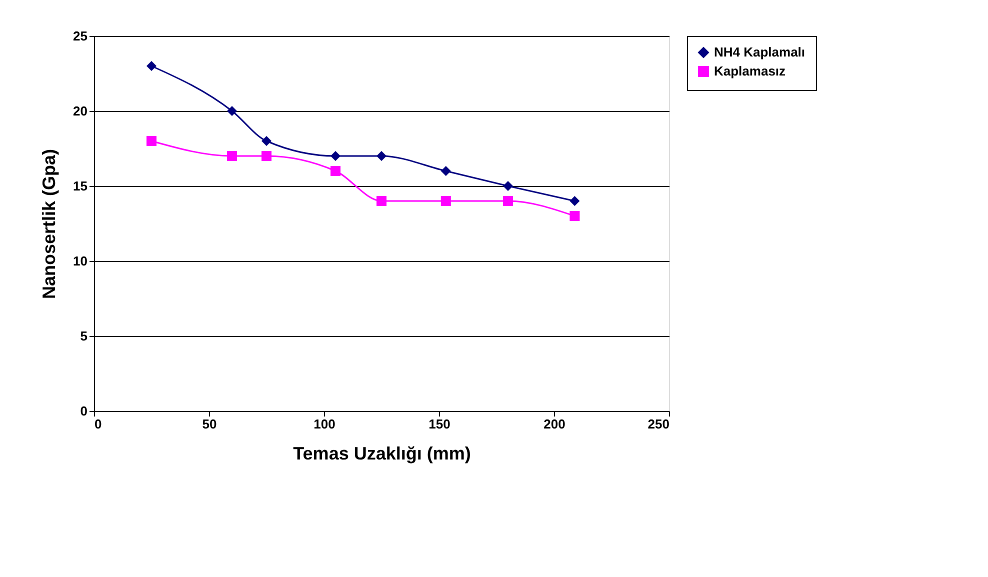 The height and width of the screenshot is (577, 988). I want to click on y-tick-label: 10, so click(80, 261).